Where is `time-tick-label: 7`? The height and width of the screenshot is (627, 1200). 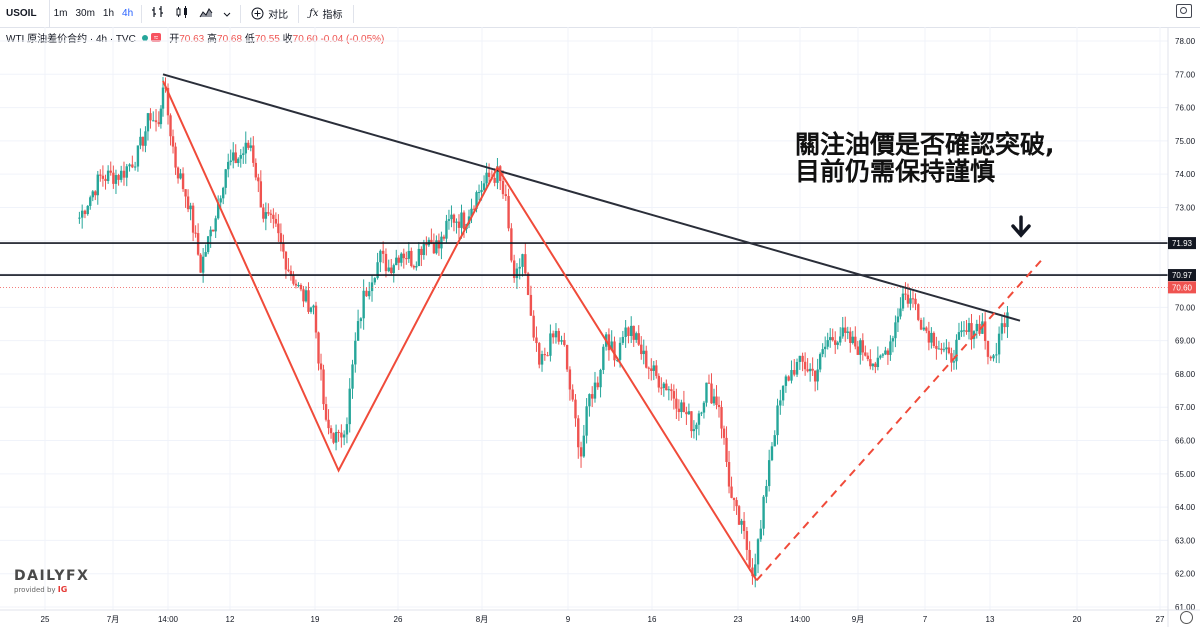 time-tick-label: 7 is located at coordinates (925, 619).